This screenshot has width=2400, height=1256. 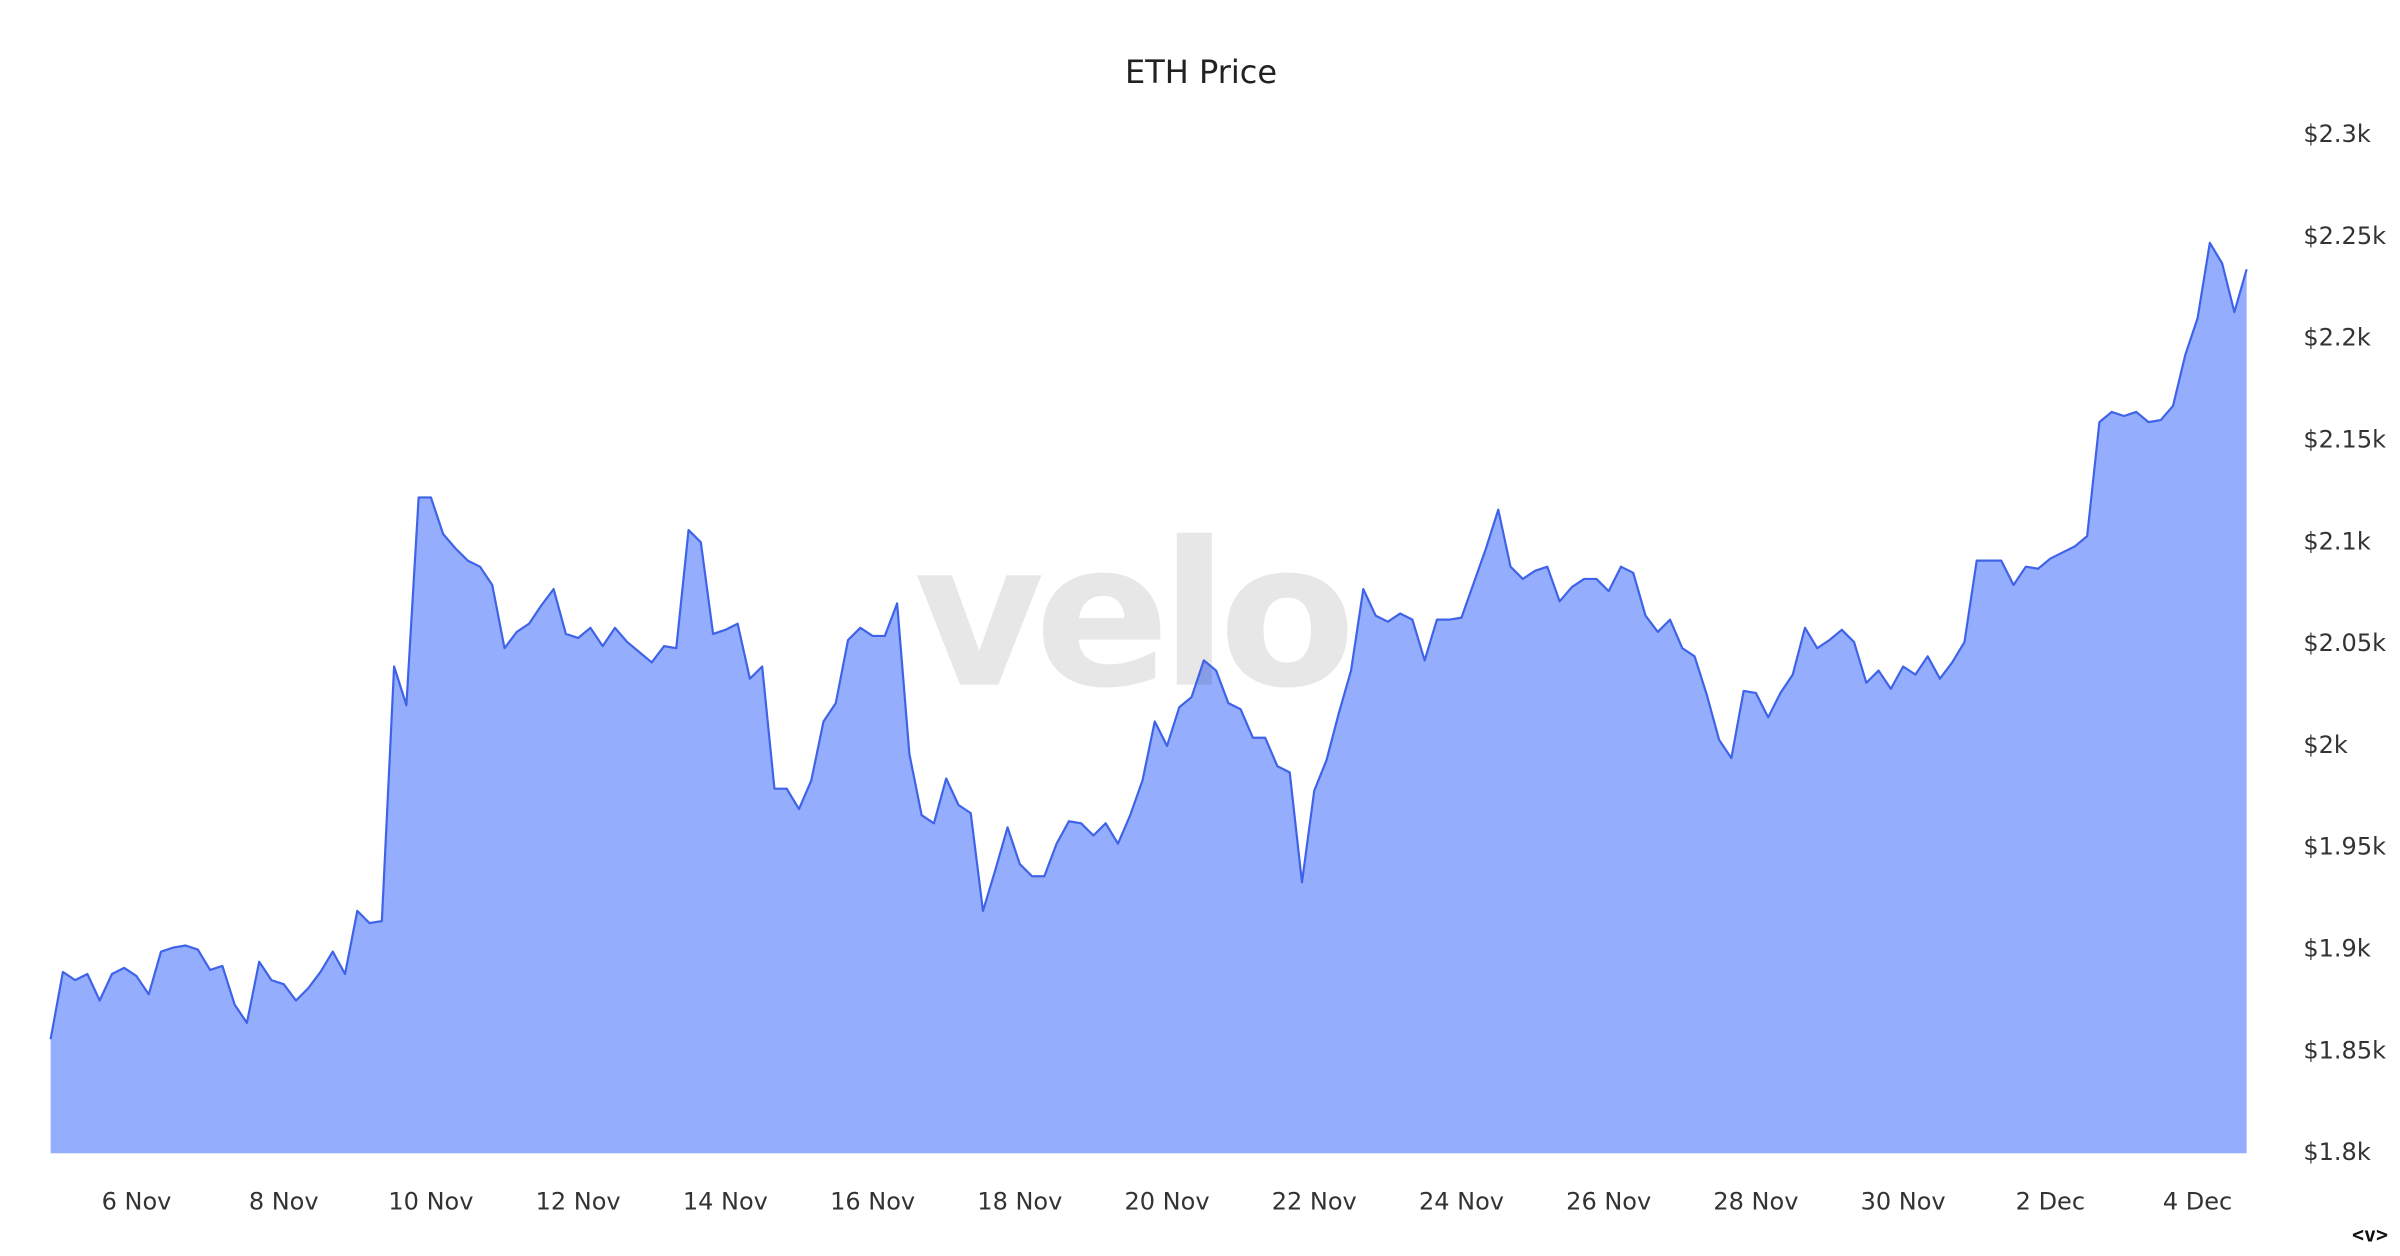 What do you see at coordinates (430, 1201) in the screenshot?
I see `x-tick-label: 10 Nov` at bounding box center [430, 1201].